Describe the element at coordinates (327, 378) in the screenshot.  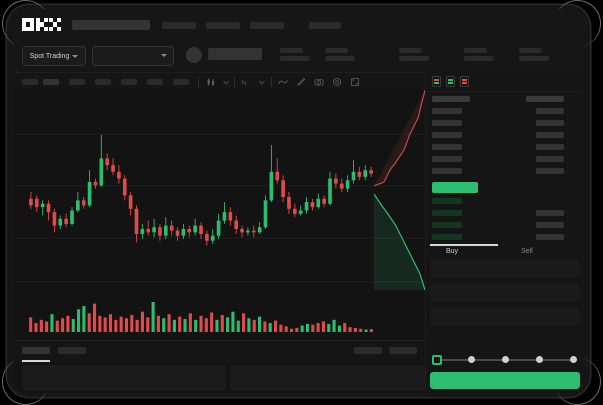
I see `bottom-panel-right` at that location.